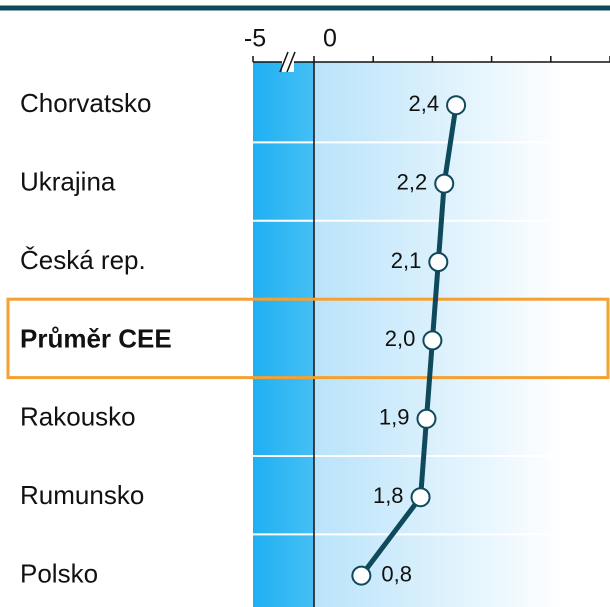  I want to click on value-label: 2,4, so click(423, 103).